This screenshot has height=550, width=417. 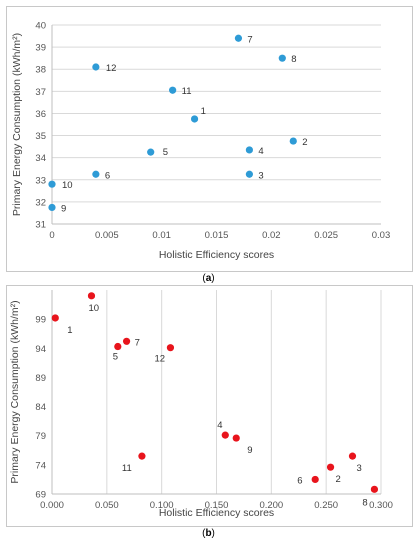 What do you see at coordinates (249, 450) in the screenshot?
I see `chart-b-point-label-9: 9` at bounding box center [249, 450].